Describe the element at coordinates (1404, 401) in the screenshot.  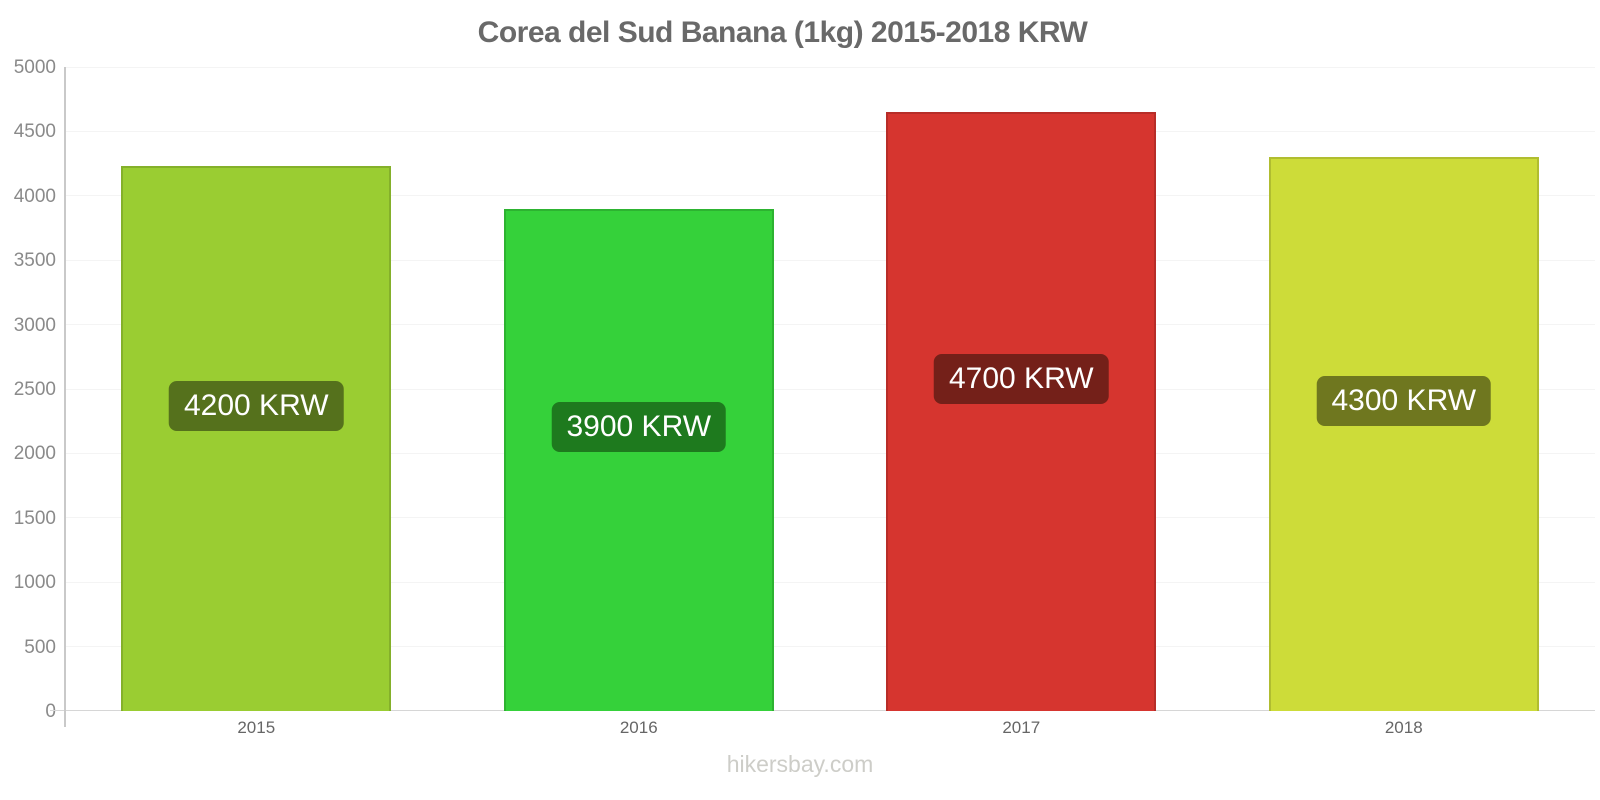
I see `bar-value-label: 4300 KRW` at that location.